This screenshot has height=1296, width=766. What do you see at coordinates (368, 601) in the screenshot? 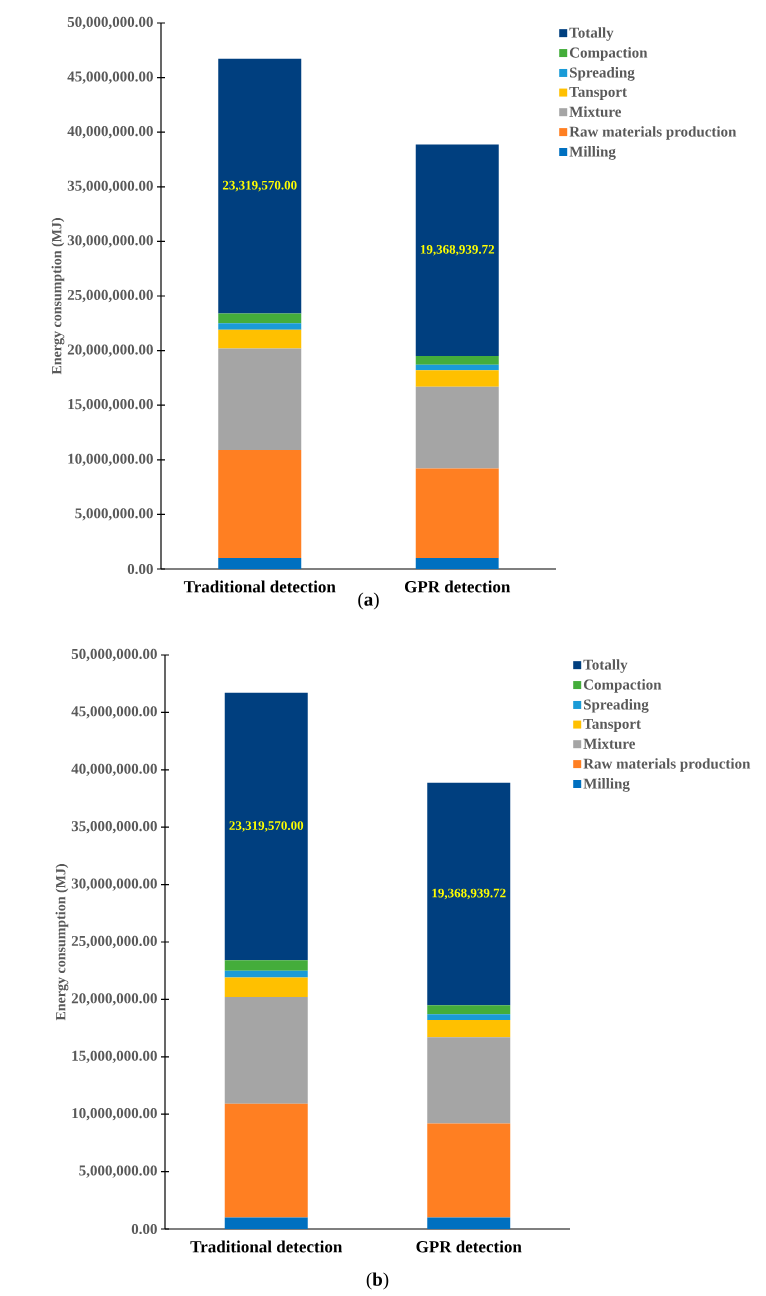
I see `text: (a)` at bounding box center [368, 601].